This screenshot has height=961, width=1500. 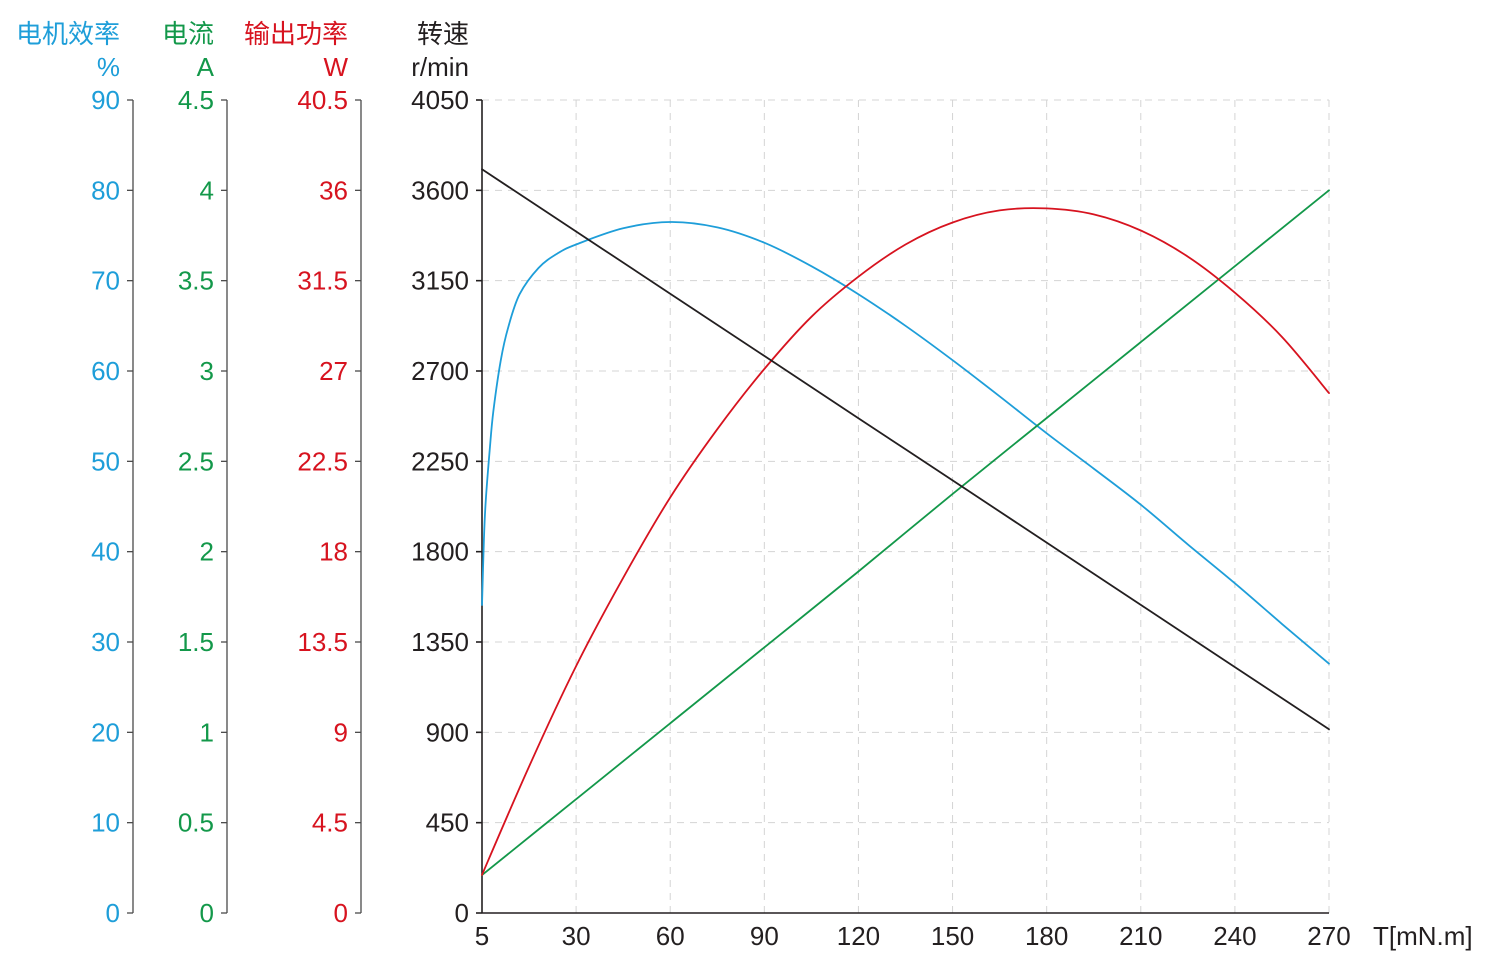 I want to click on output-power-axis-tick-label: 0, so click(x=341, y=913).